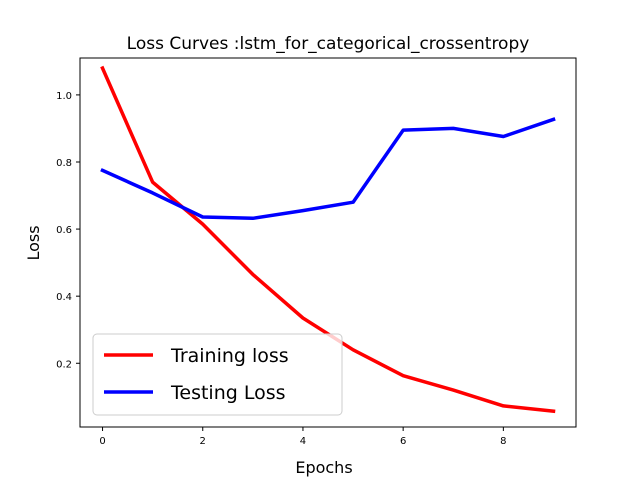  I want to click on y-tick-label: 1.0, so click(64, 96).